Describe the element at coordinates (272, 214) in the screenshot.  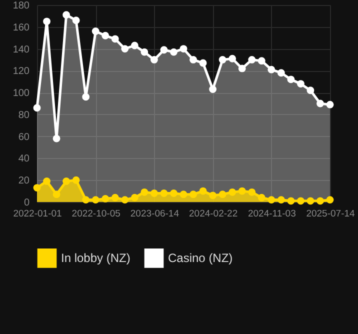
I see `x-tick-label: 2024-11-03` at that location.